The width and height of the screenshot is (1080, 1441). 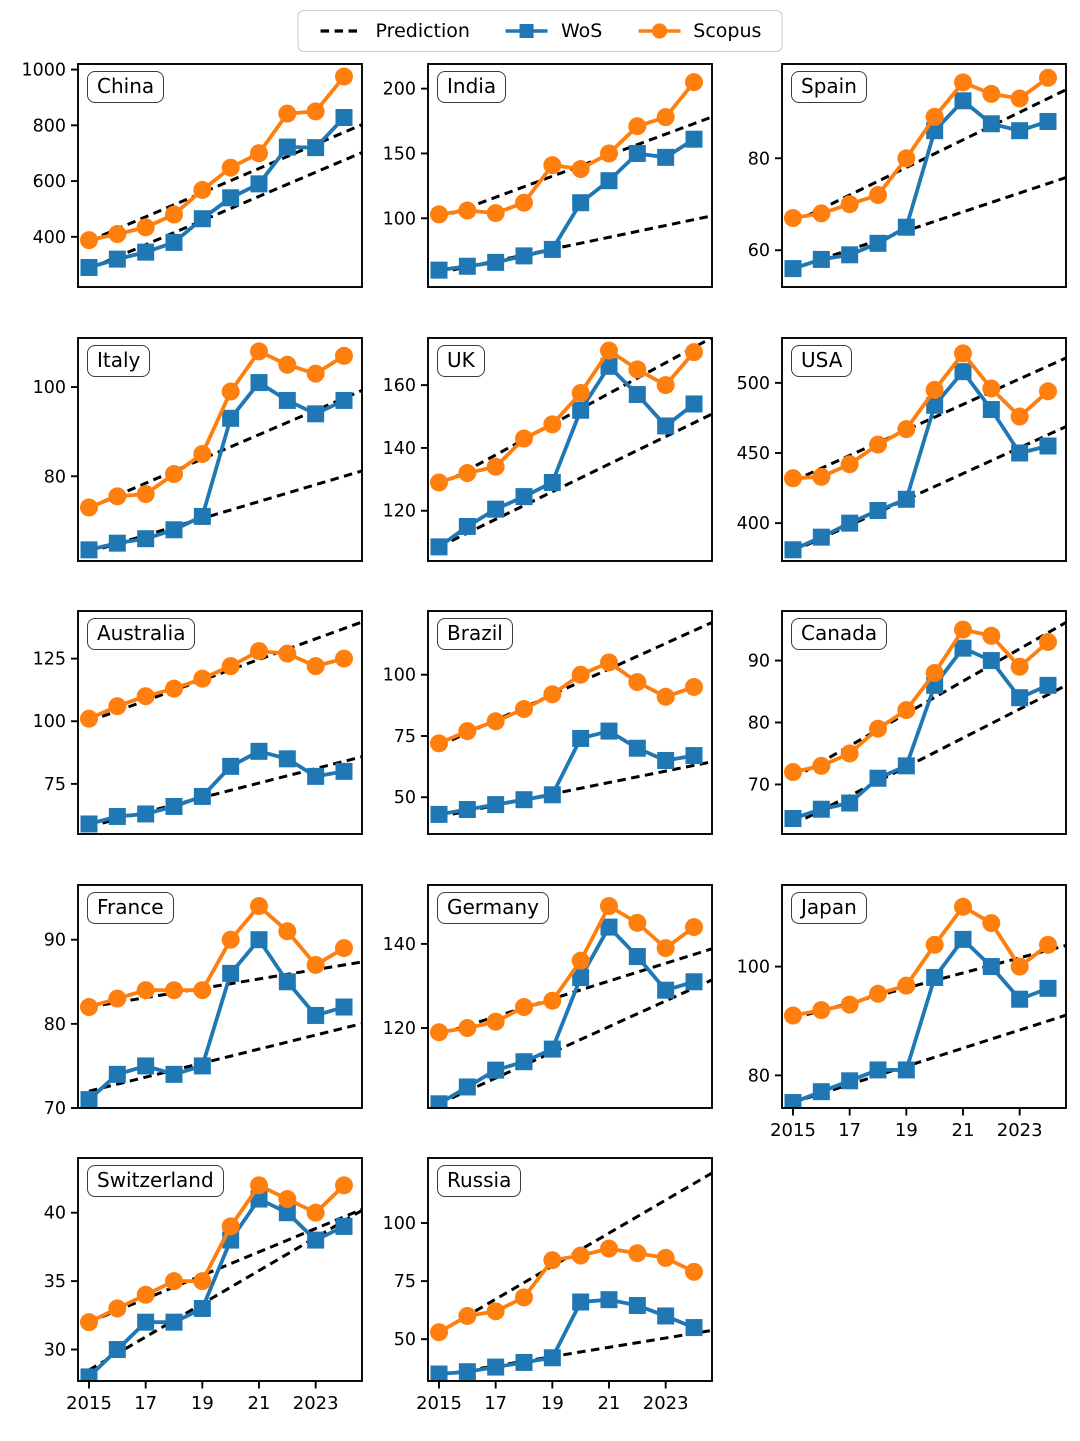 What do you see at coordinates (493, 908) in the screenshot?
I see `chart-title-germany: Germany` at bounding box center [493, 908].